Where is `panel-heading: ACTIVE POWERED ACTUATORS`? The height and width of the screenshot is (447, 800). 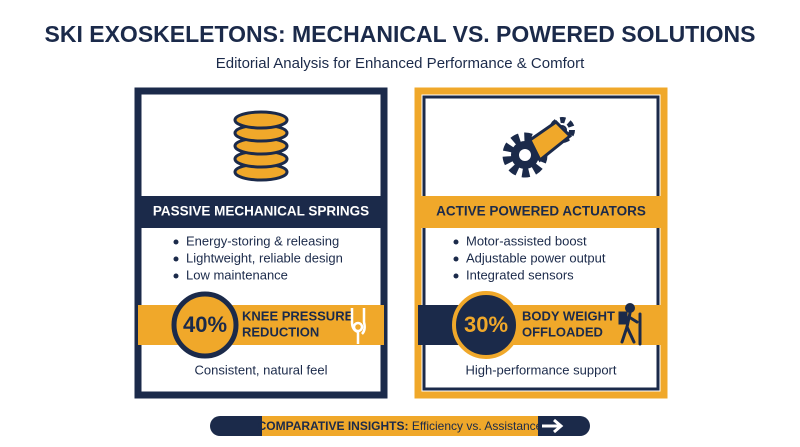
panel-heading: ACTIVE POWERED ACTUATORS is located at coordinates (541, 211).